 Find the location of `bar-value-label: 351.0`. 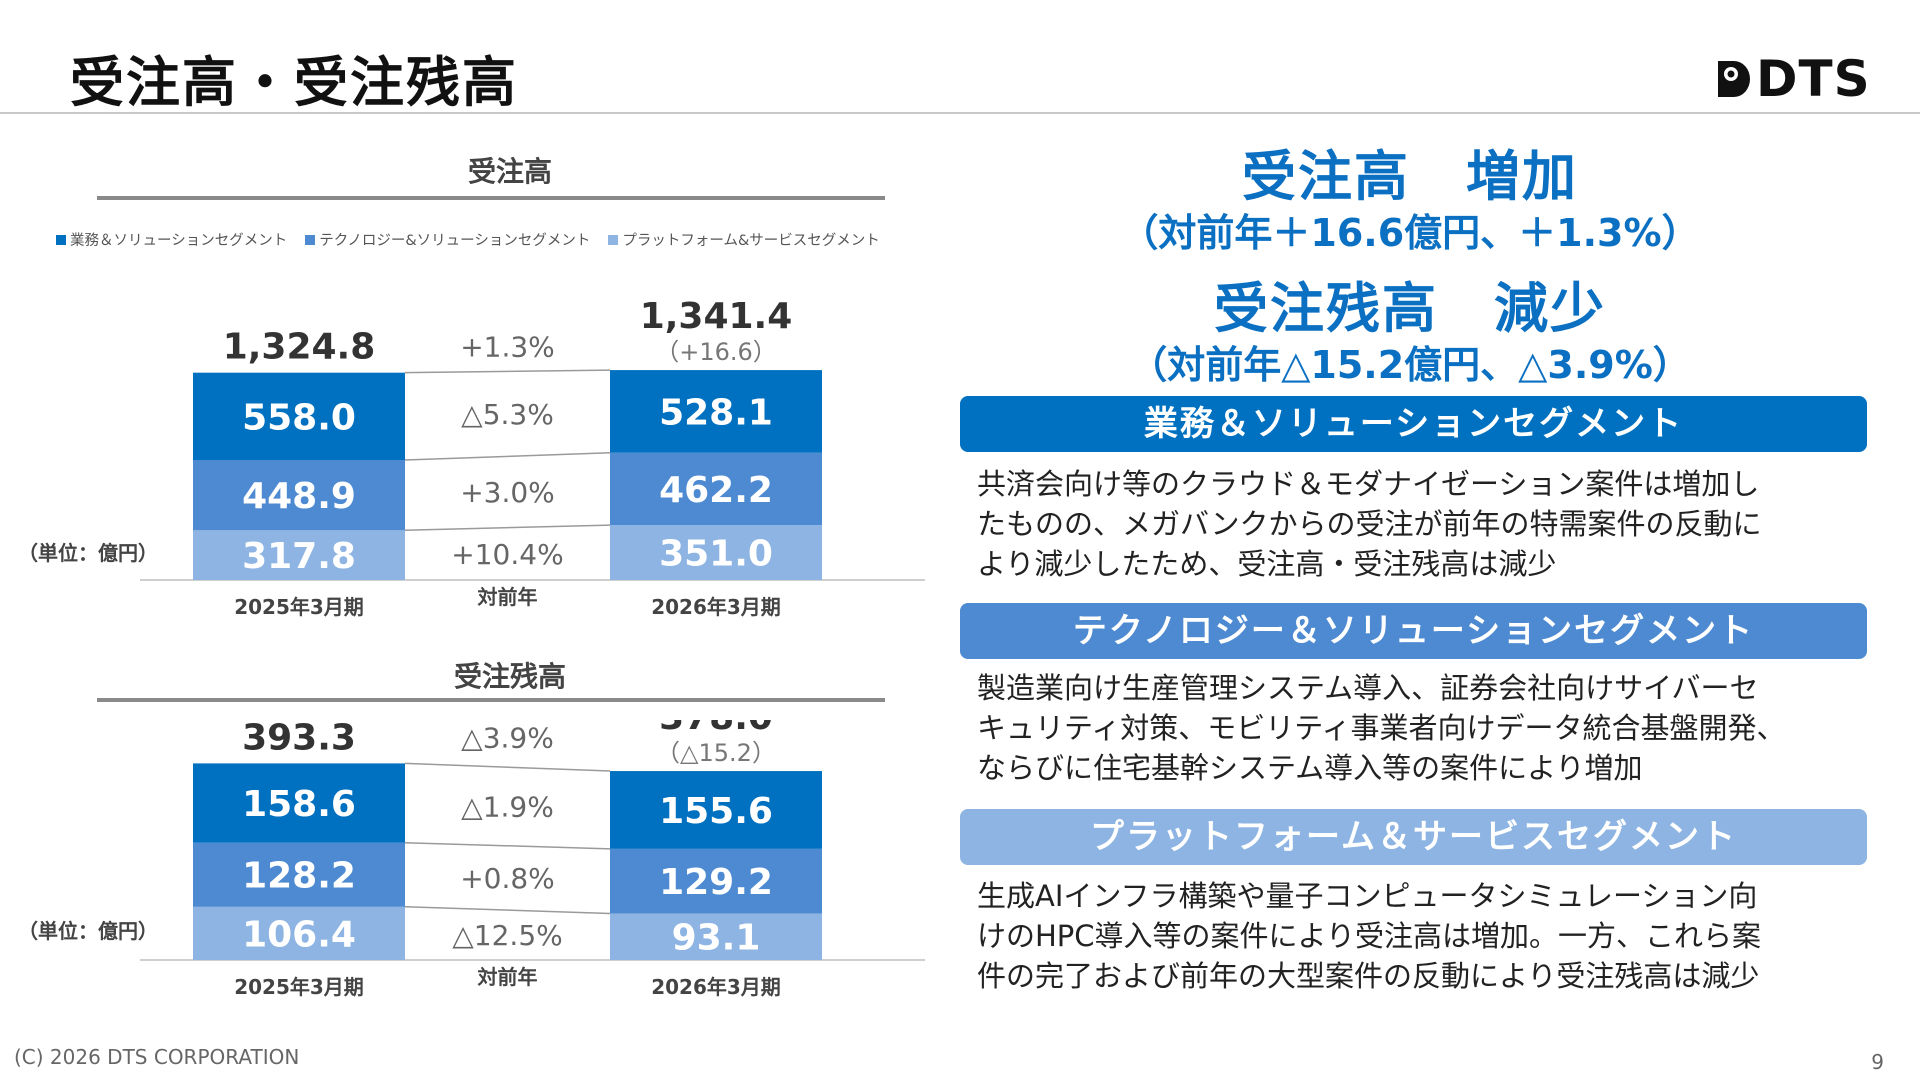

bar-value-label: 351.0 is located at coordinates (716, 553).